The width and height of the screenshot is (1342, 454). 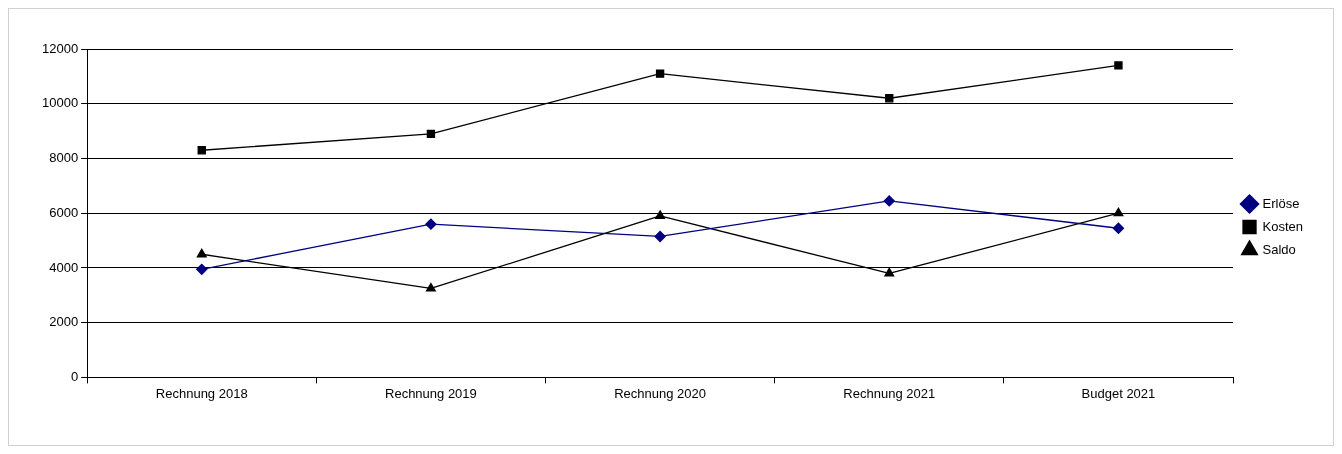 What do you see at coordinates (64, 267) in the screenshot?
I see `y-tick-label: 4000` at bounding box center [64, 267].